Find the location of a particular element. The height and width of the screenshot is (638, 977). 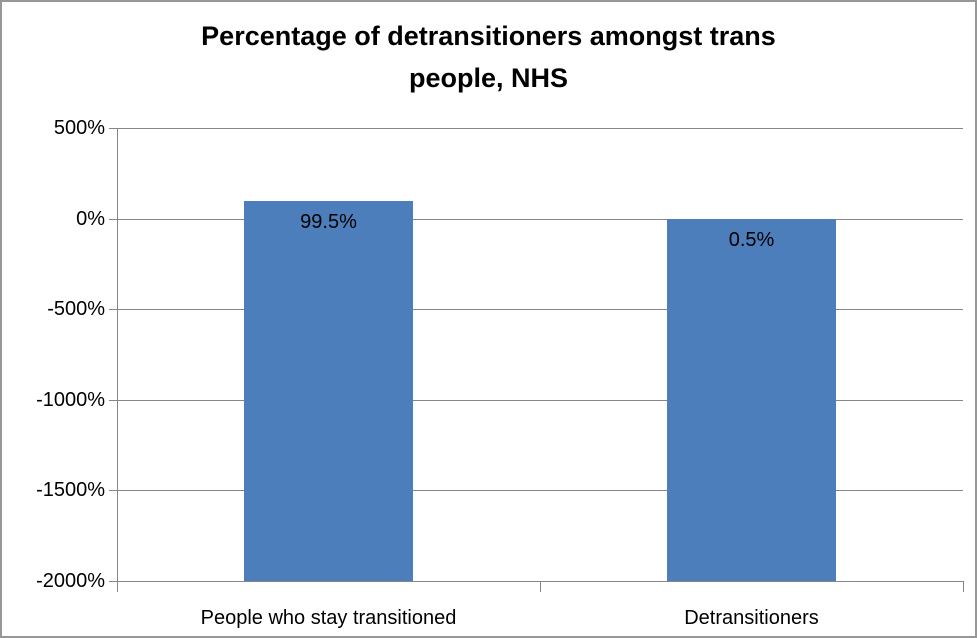

y-tick--1500% is located at coordinates (113, 490).